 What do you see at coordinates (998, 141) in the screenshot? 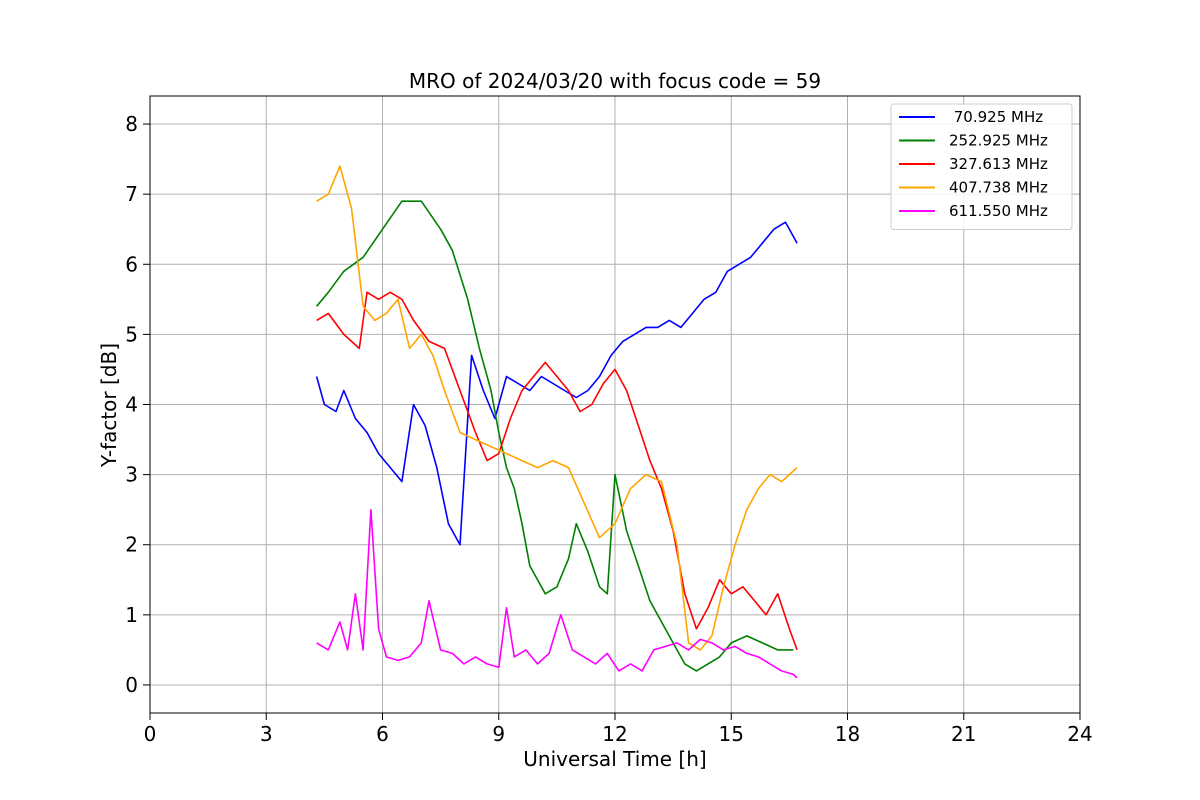
I see `legend-label: 252.925 MHz` at bounding box center [998, 141].